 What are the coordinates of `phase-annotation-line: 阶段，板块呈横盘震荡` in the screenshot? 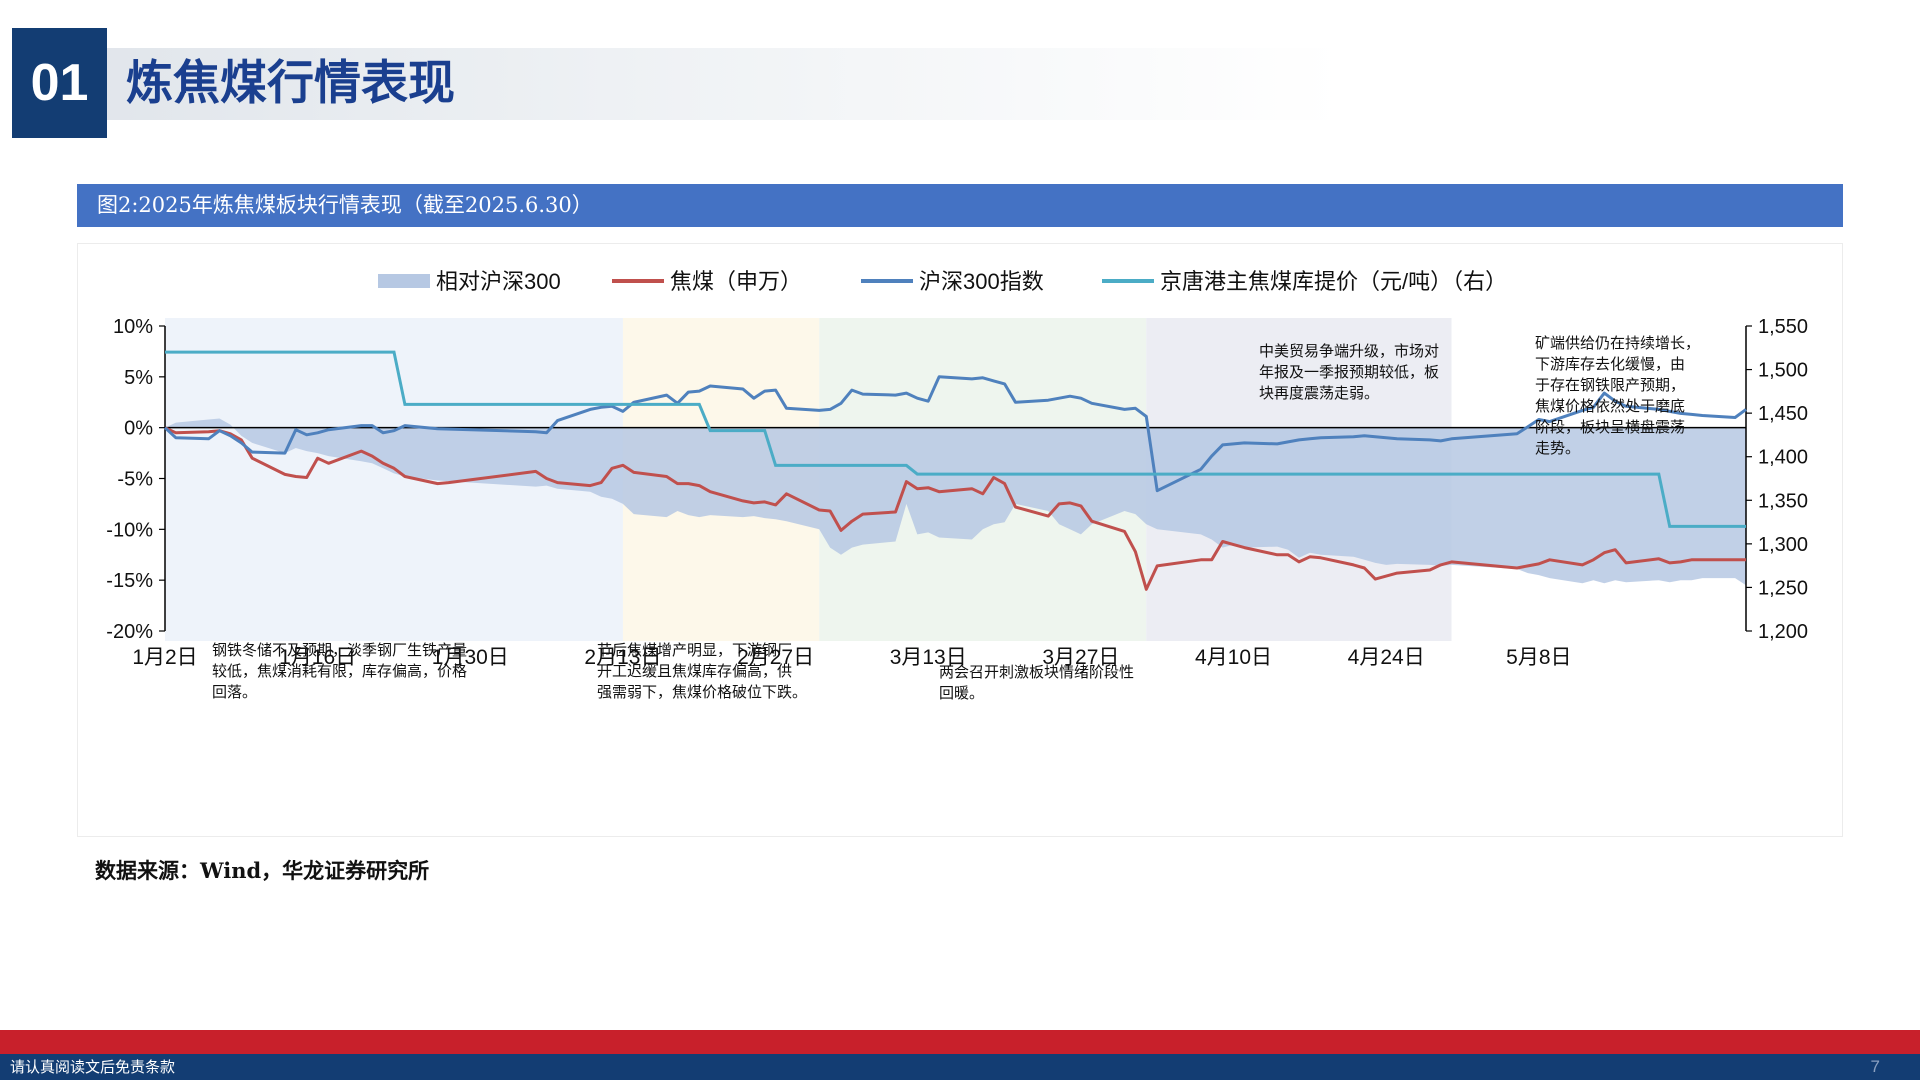 It's located at (1610, 427).